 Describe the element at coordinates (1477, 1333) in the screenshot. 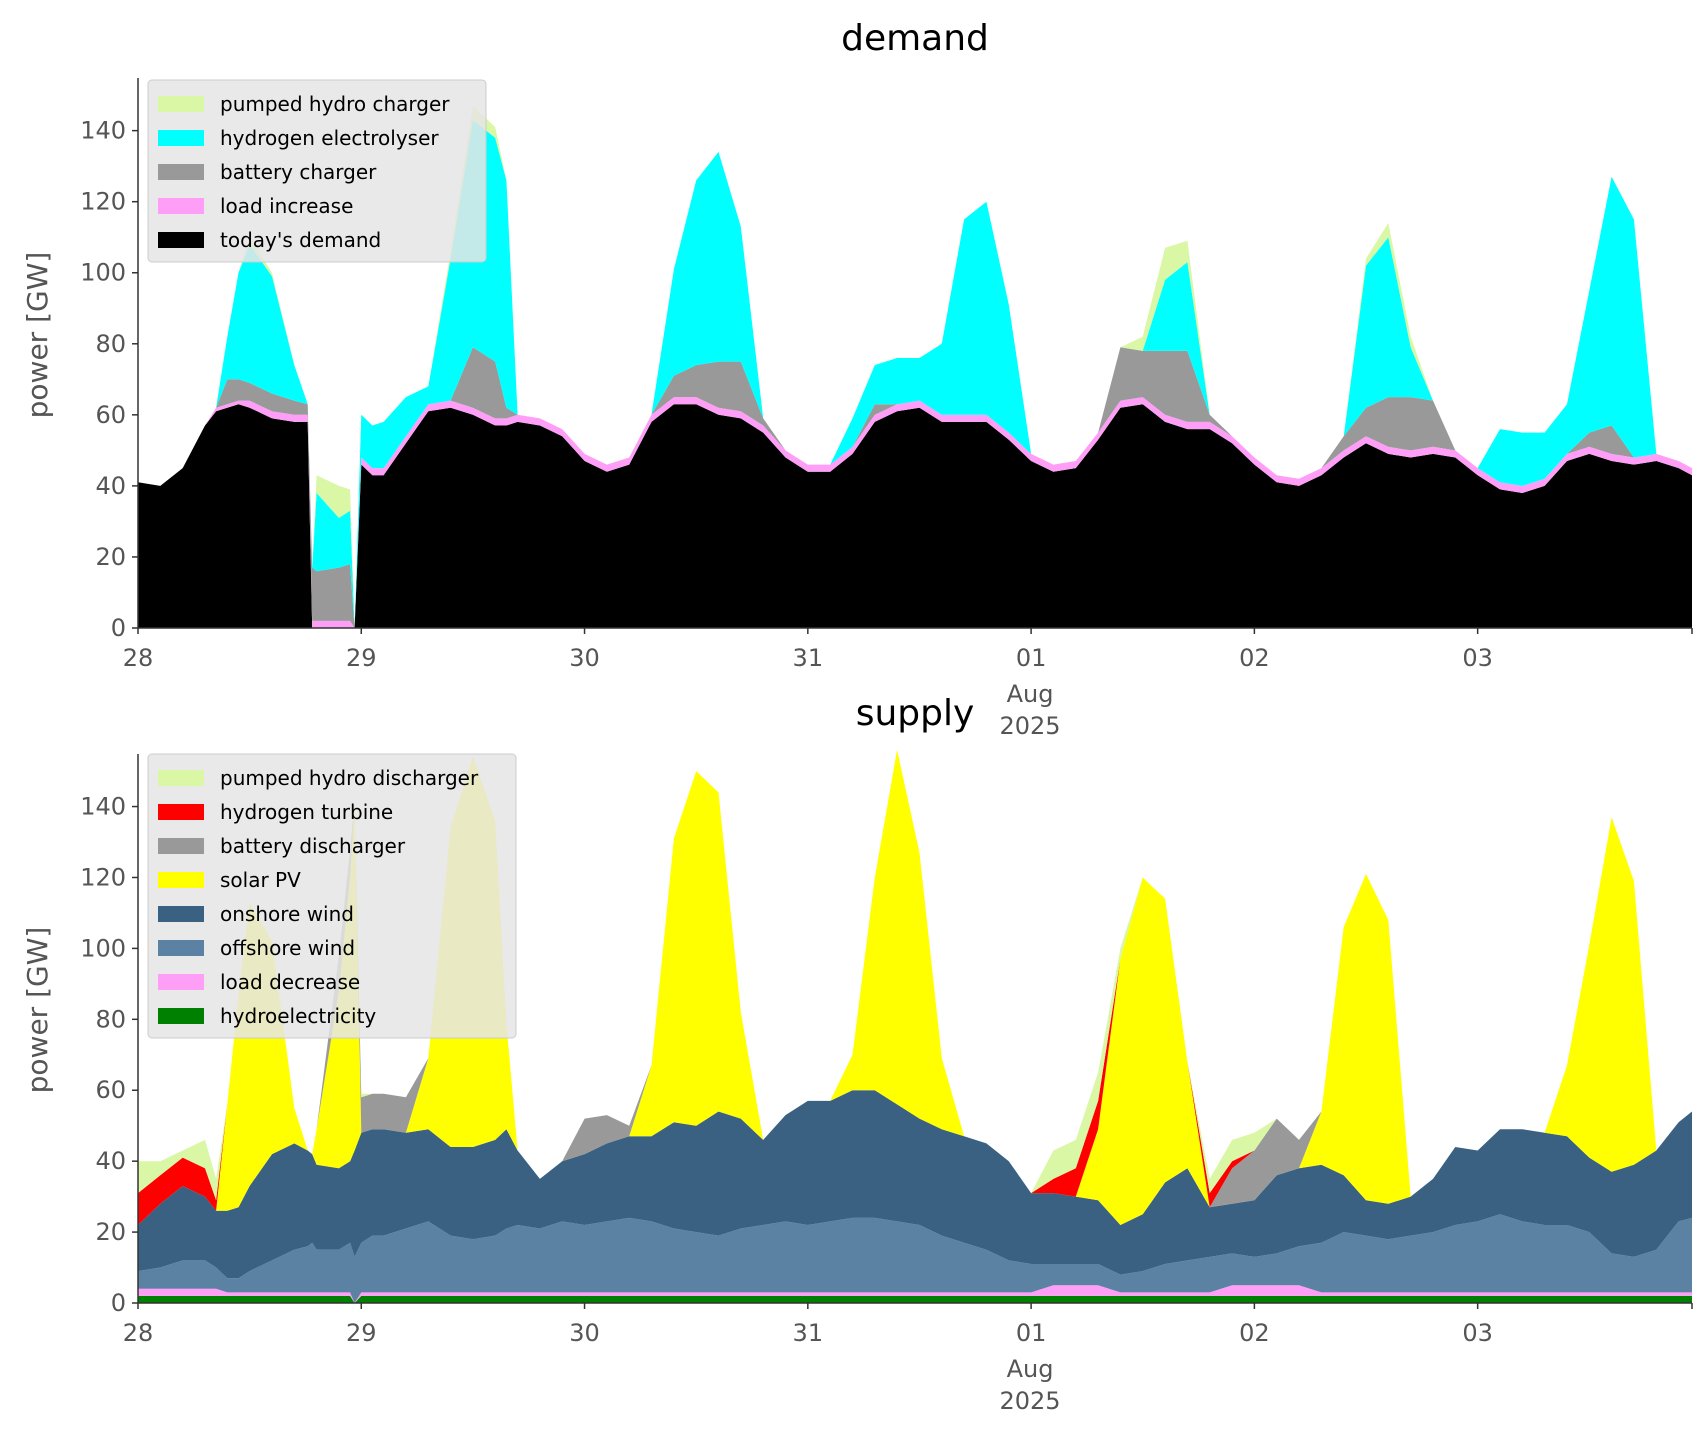

I see `supply-xtick-label: 03` at that location.